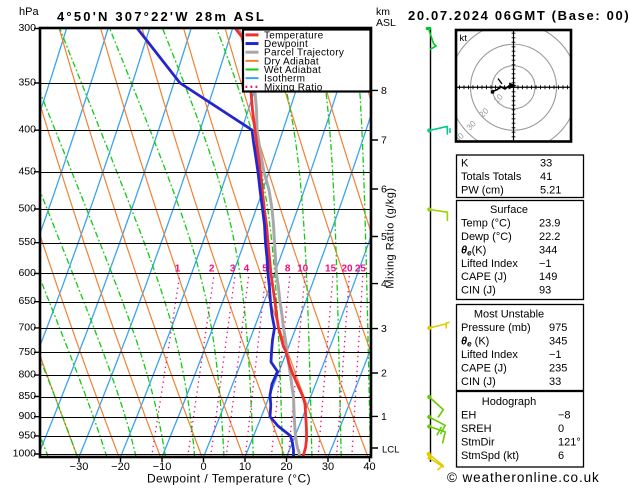  I want to click on svg-text: 30, so click(328, 467).